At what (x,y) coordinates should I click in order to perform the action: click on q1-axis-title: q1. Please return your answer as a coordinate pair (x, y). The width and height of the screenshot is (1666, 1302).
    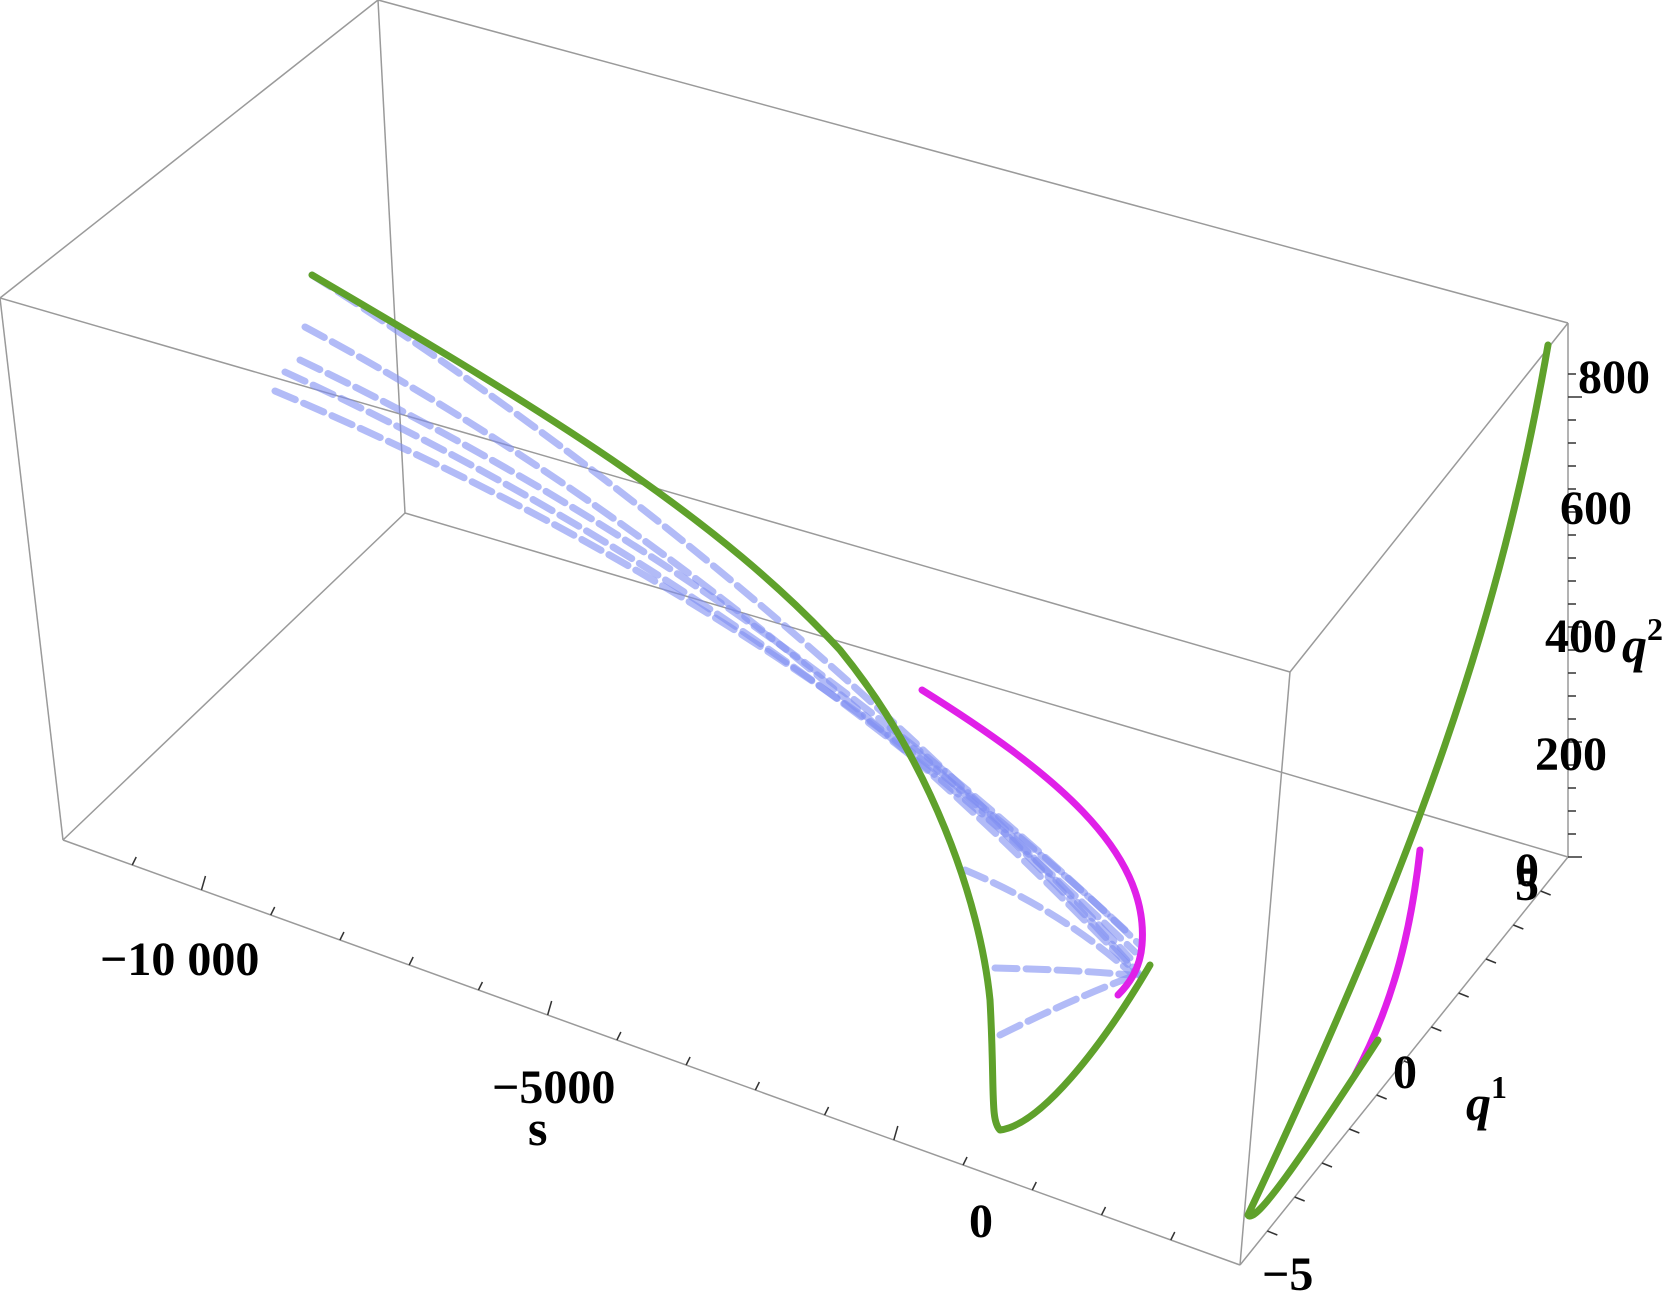
    Looking at the image, I should click on (1486, 1100).